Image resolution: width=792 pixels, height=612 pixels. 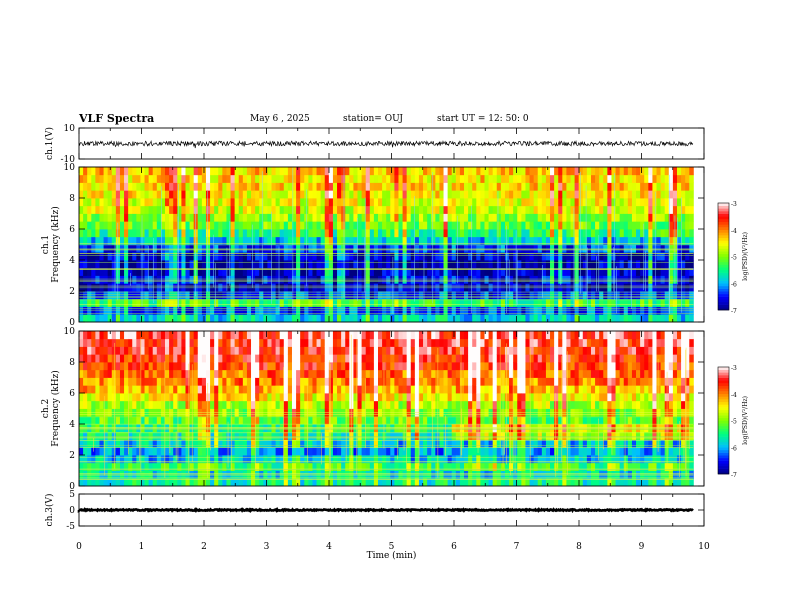 I want to click on y-tick-label: 2, so click(x=72, y=292).